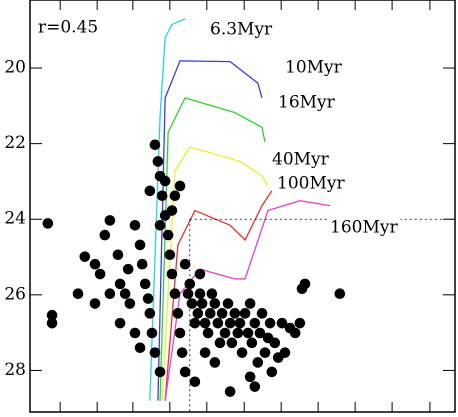 The height and width of the screenshot is (417, 458). What do you see at coordinates (241, 30) in the screenshot?
I see `isochrone-label: 6.3Myr` at bounding box center [241, 30].